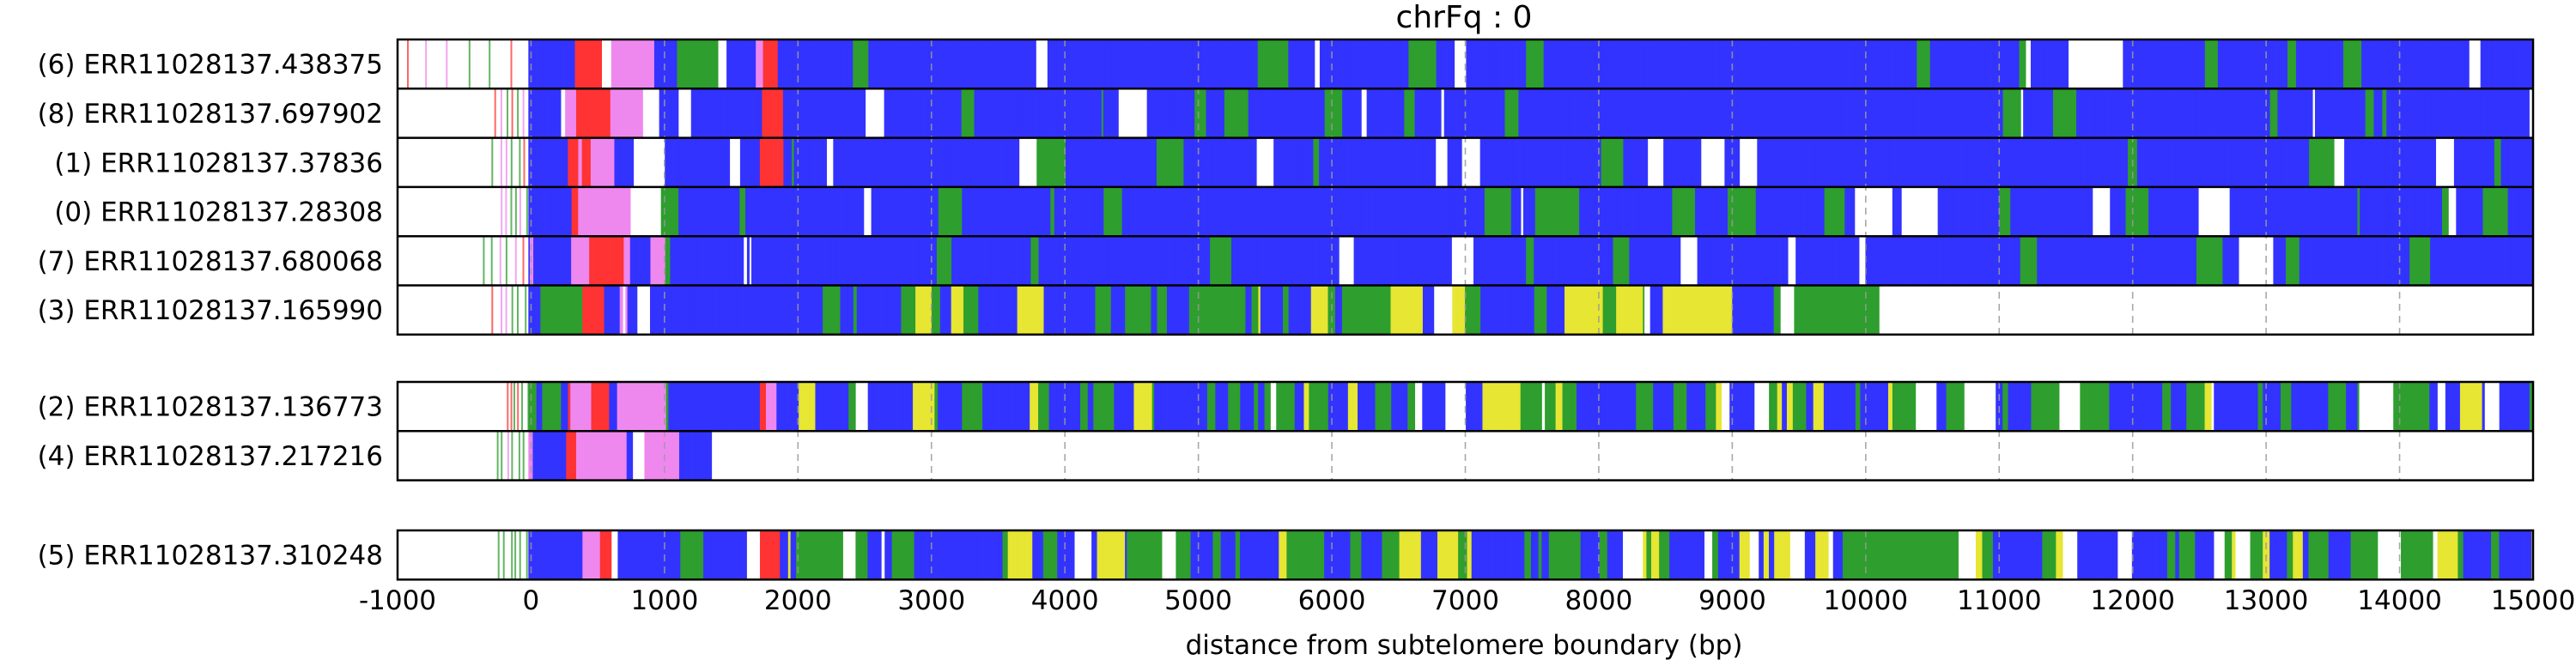 Image resolution: width=2576 pixels, height=660 pixels. Describe the element at coordinates (210, 407) in the screenshot. I see `read-label: (2) ERR11028137.136773` at that location.